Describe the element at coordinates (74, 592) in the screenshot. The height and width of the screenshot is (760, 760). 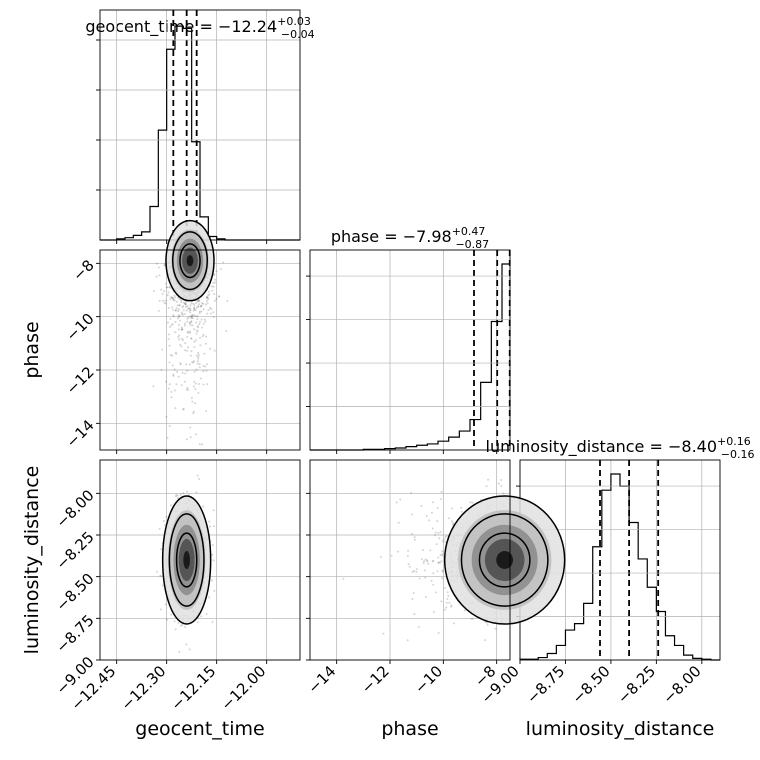
I see `p20-yticklabel-1: −8.50` at that location.